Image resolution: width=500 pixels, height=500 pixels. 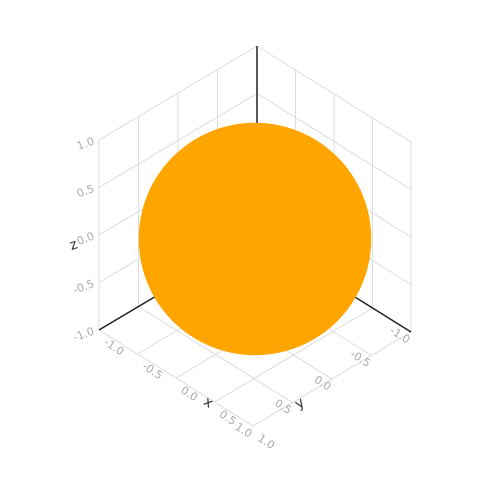 What do you see at coordinates (83, 287) in the screenshot?
I see `z-tick-label: -0.5` at bounding box center [83, 287].